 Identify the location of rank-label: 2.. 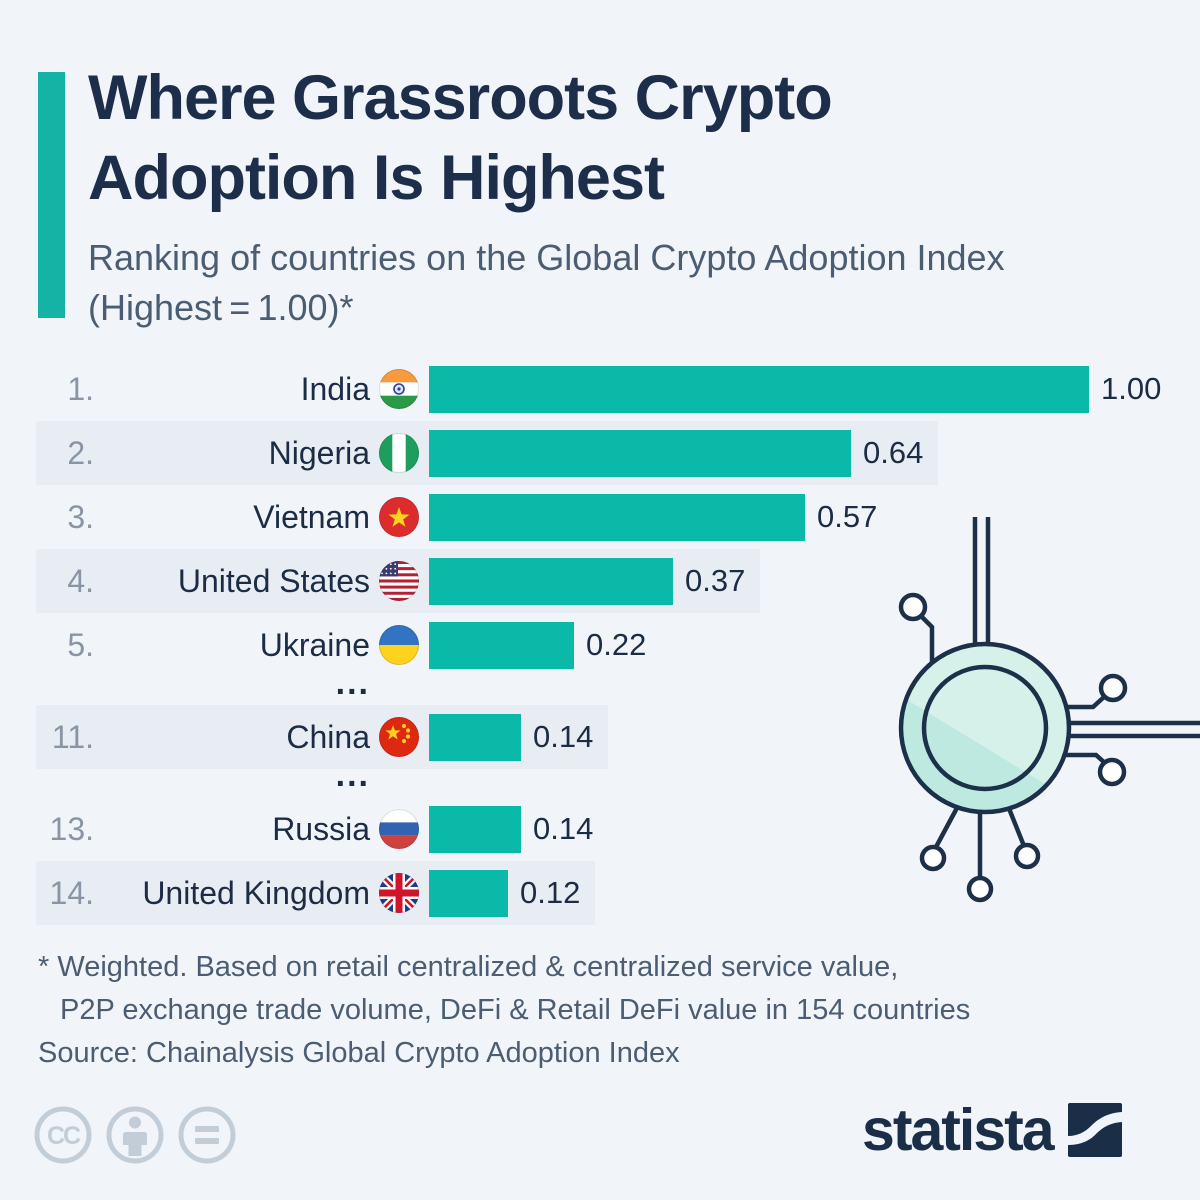
(80, 452).